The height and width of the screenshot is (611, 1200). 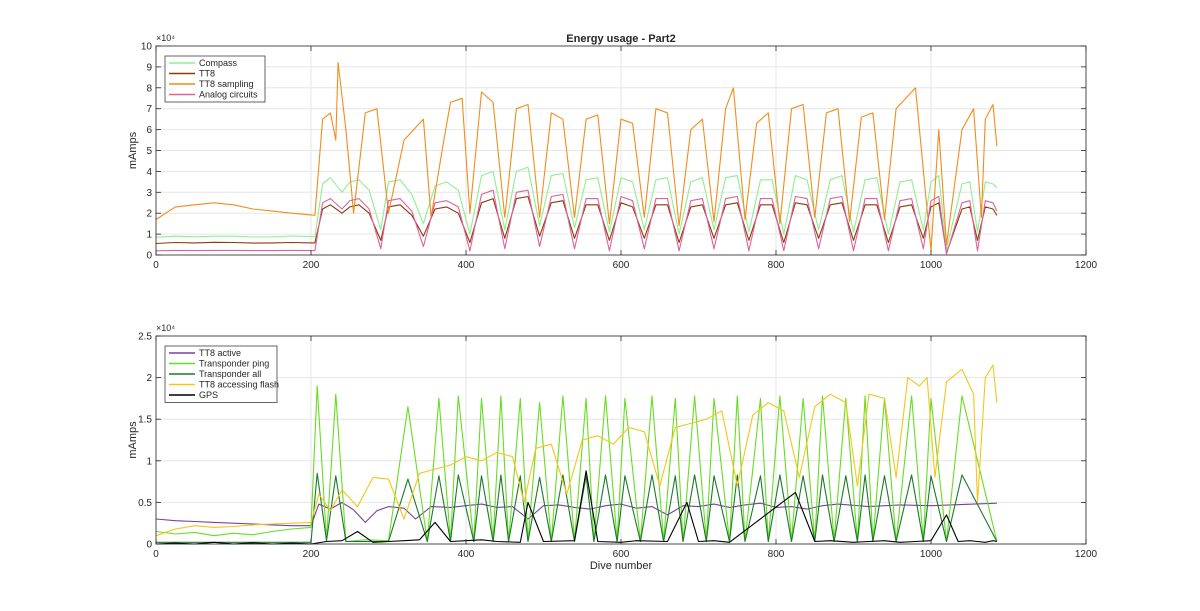 I want to click on series-line-compass, so click(x=576, y=208).